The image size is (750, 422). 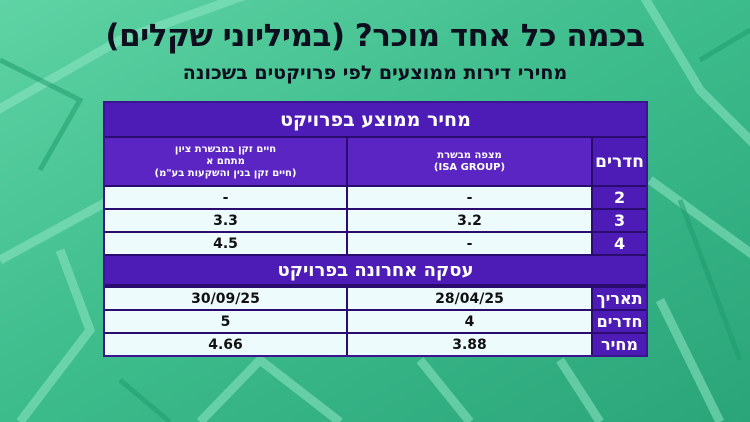 What do you see at coordinates (375, 73) in the screenshot?
I see `page-subtitle: מחירי דירות ממוצעים לפי פרויקטים בשכונה` at bounding box center [375, 73].